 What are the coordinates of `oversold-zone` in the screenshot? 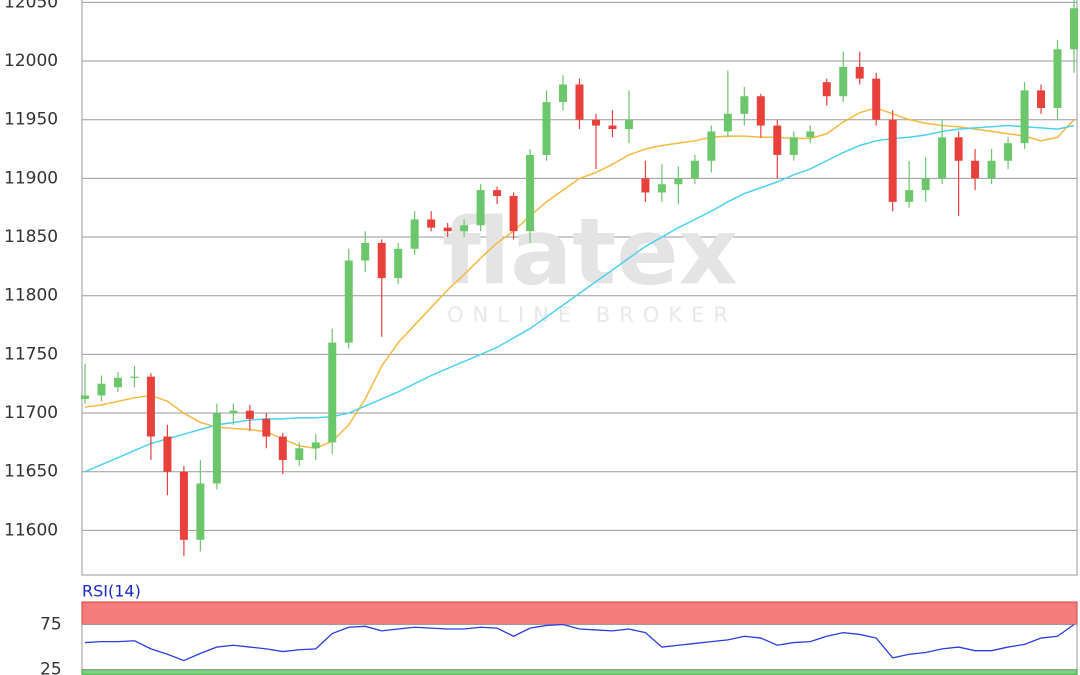 It's located at (579, 672).